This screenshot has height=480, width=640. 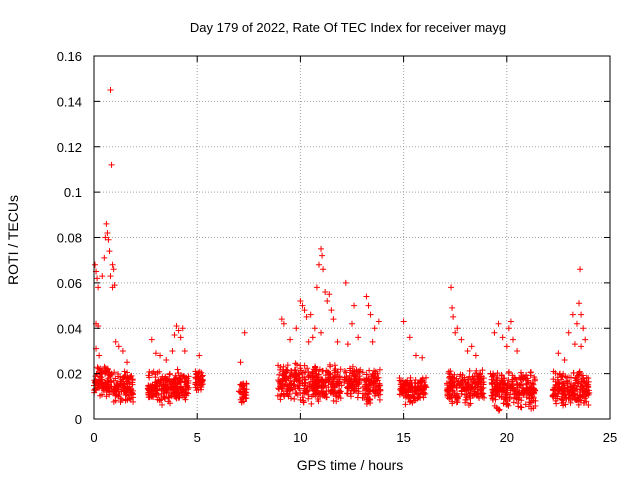 I want to click on x-tick-label: 15, so click(x=403, y=437).